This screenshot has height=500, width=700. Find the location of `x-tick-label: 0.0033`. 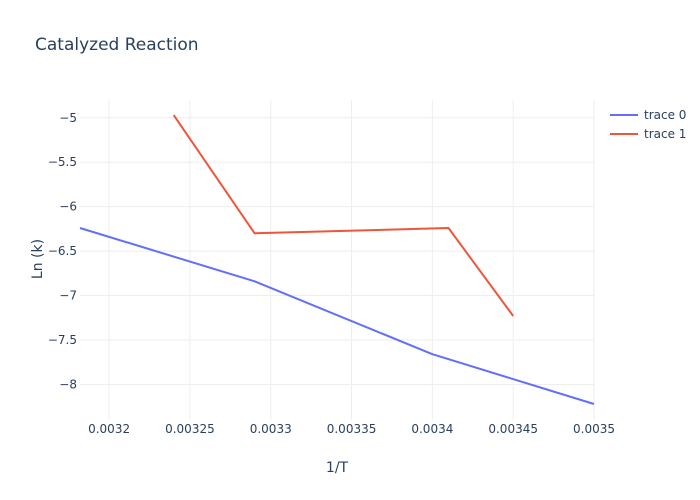

x-tick-label: 0.0033 is located at coordinates (271, 429).